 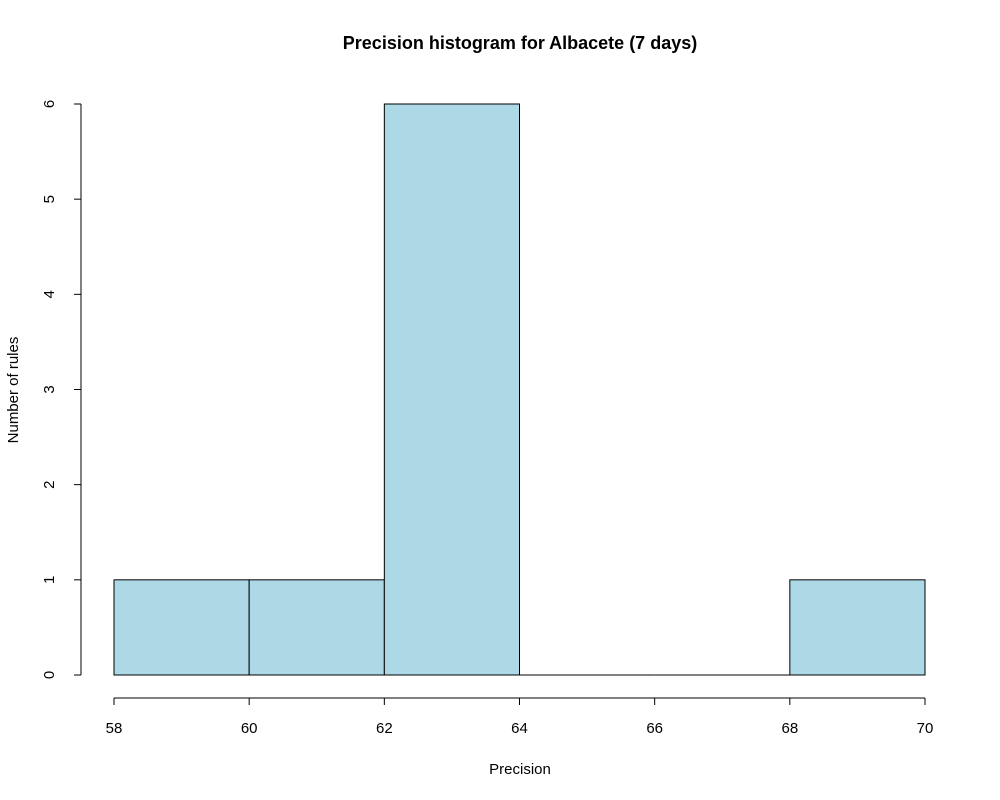 What do you see at coordinates (654, 728) in the screenshot?
I see `x-tick-label: 66` at bounding box center [654, 728].